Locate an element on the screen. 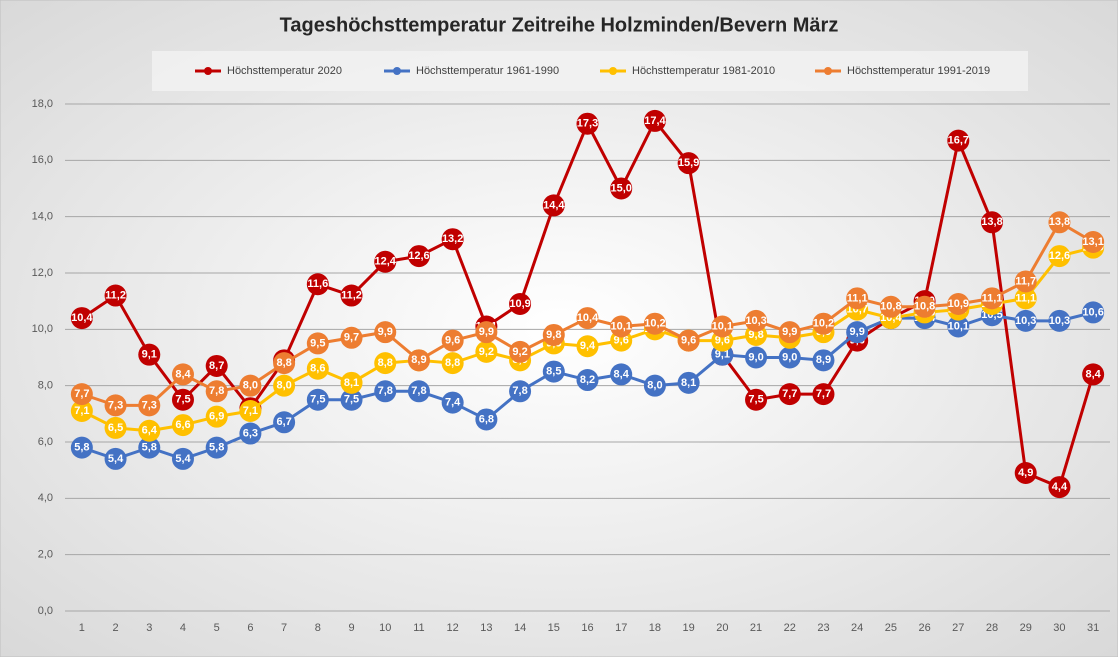  x-tick-label: 3 is located at coordinates (149, 628).